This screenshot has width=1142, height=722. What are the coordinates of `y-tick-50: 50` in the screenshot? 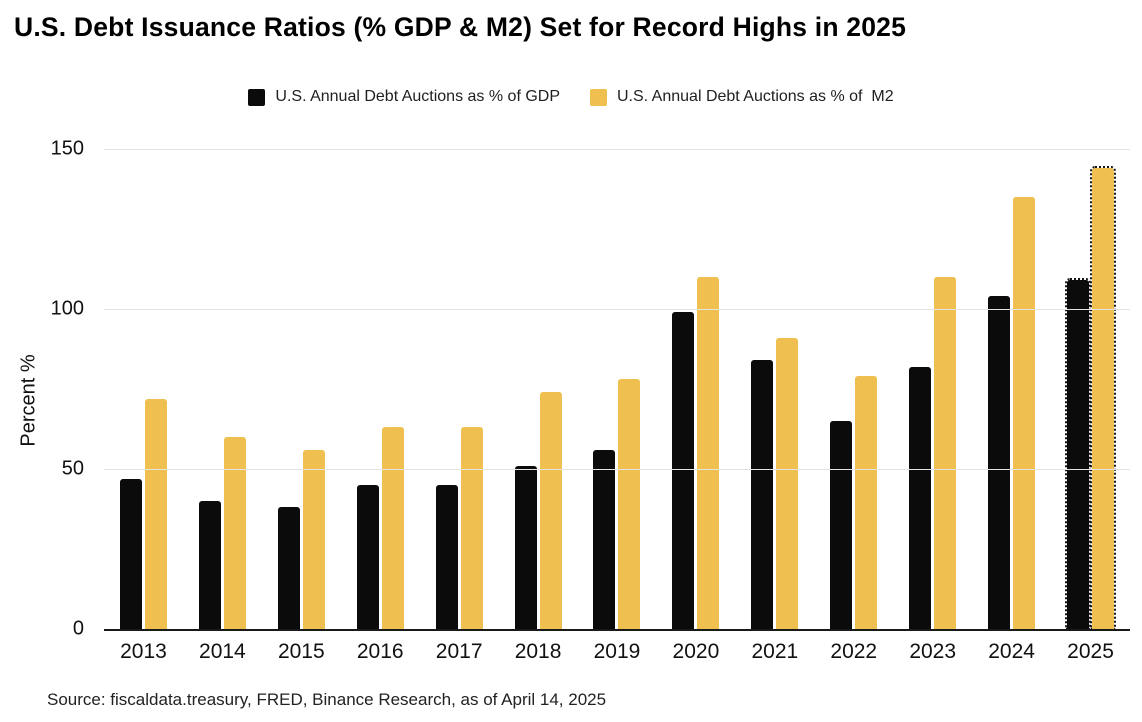 It's located at (72, 468).